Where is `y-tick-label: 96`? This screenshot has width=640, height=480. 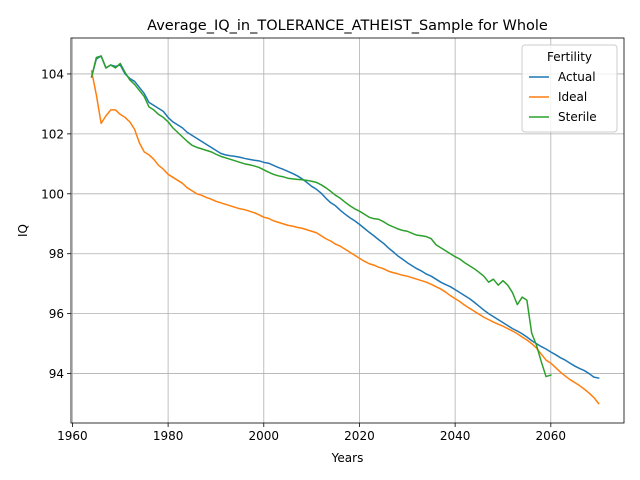 y-tick-label: 96 is located at coordinates (56, 314).